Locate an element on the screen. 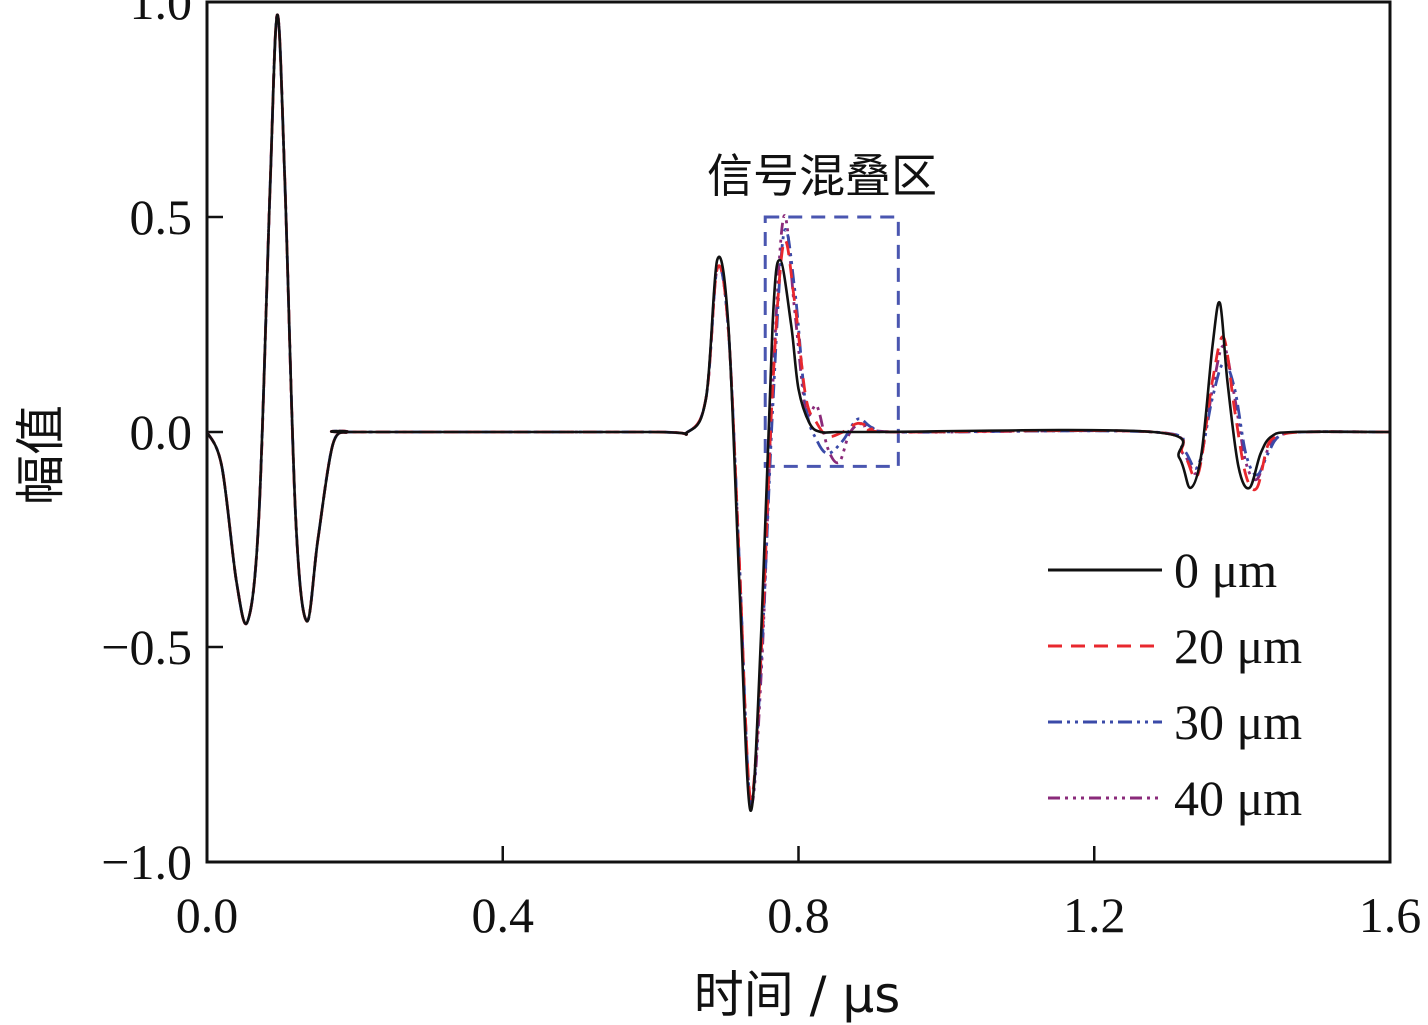 The height and width of the screenshot is (1025, 1428). legend-label: 0 μm is located at coordinates (1225, 570).